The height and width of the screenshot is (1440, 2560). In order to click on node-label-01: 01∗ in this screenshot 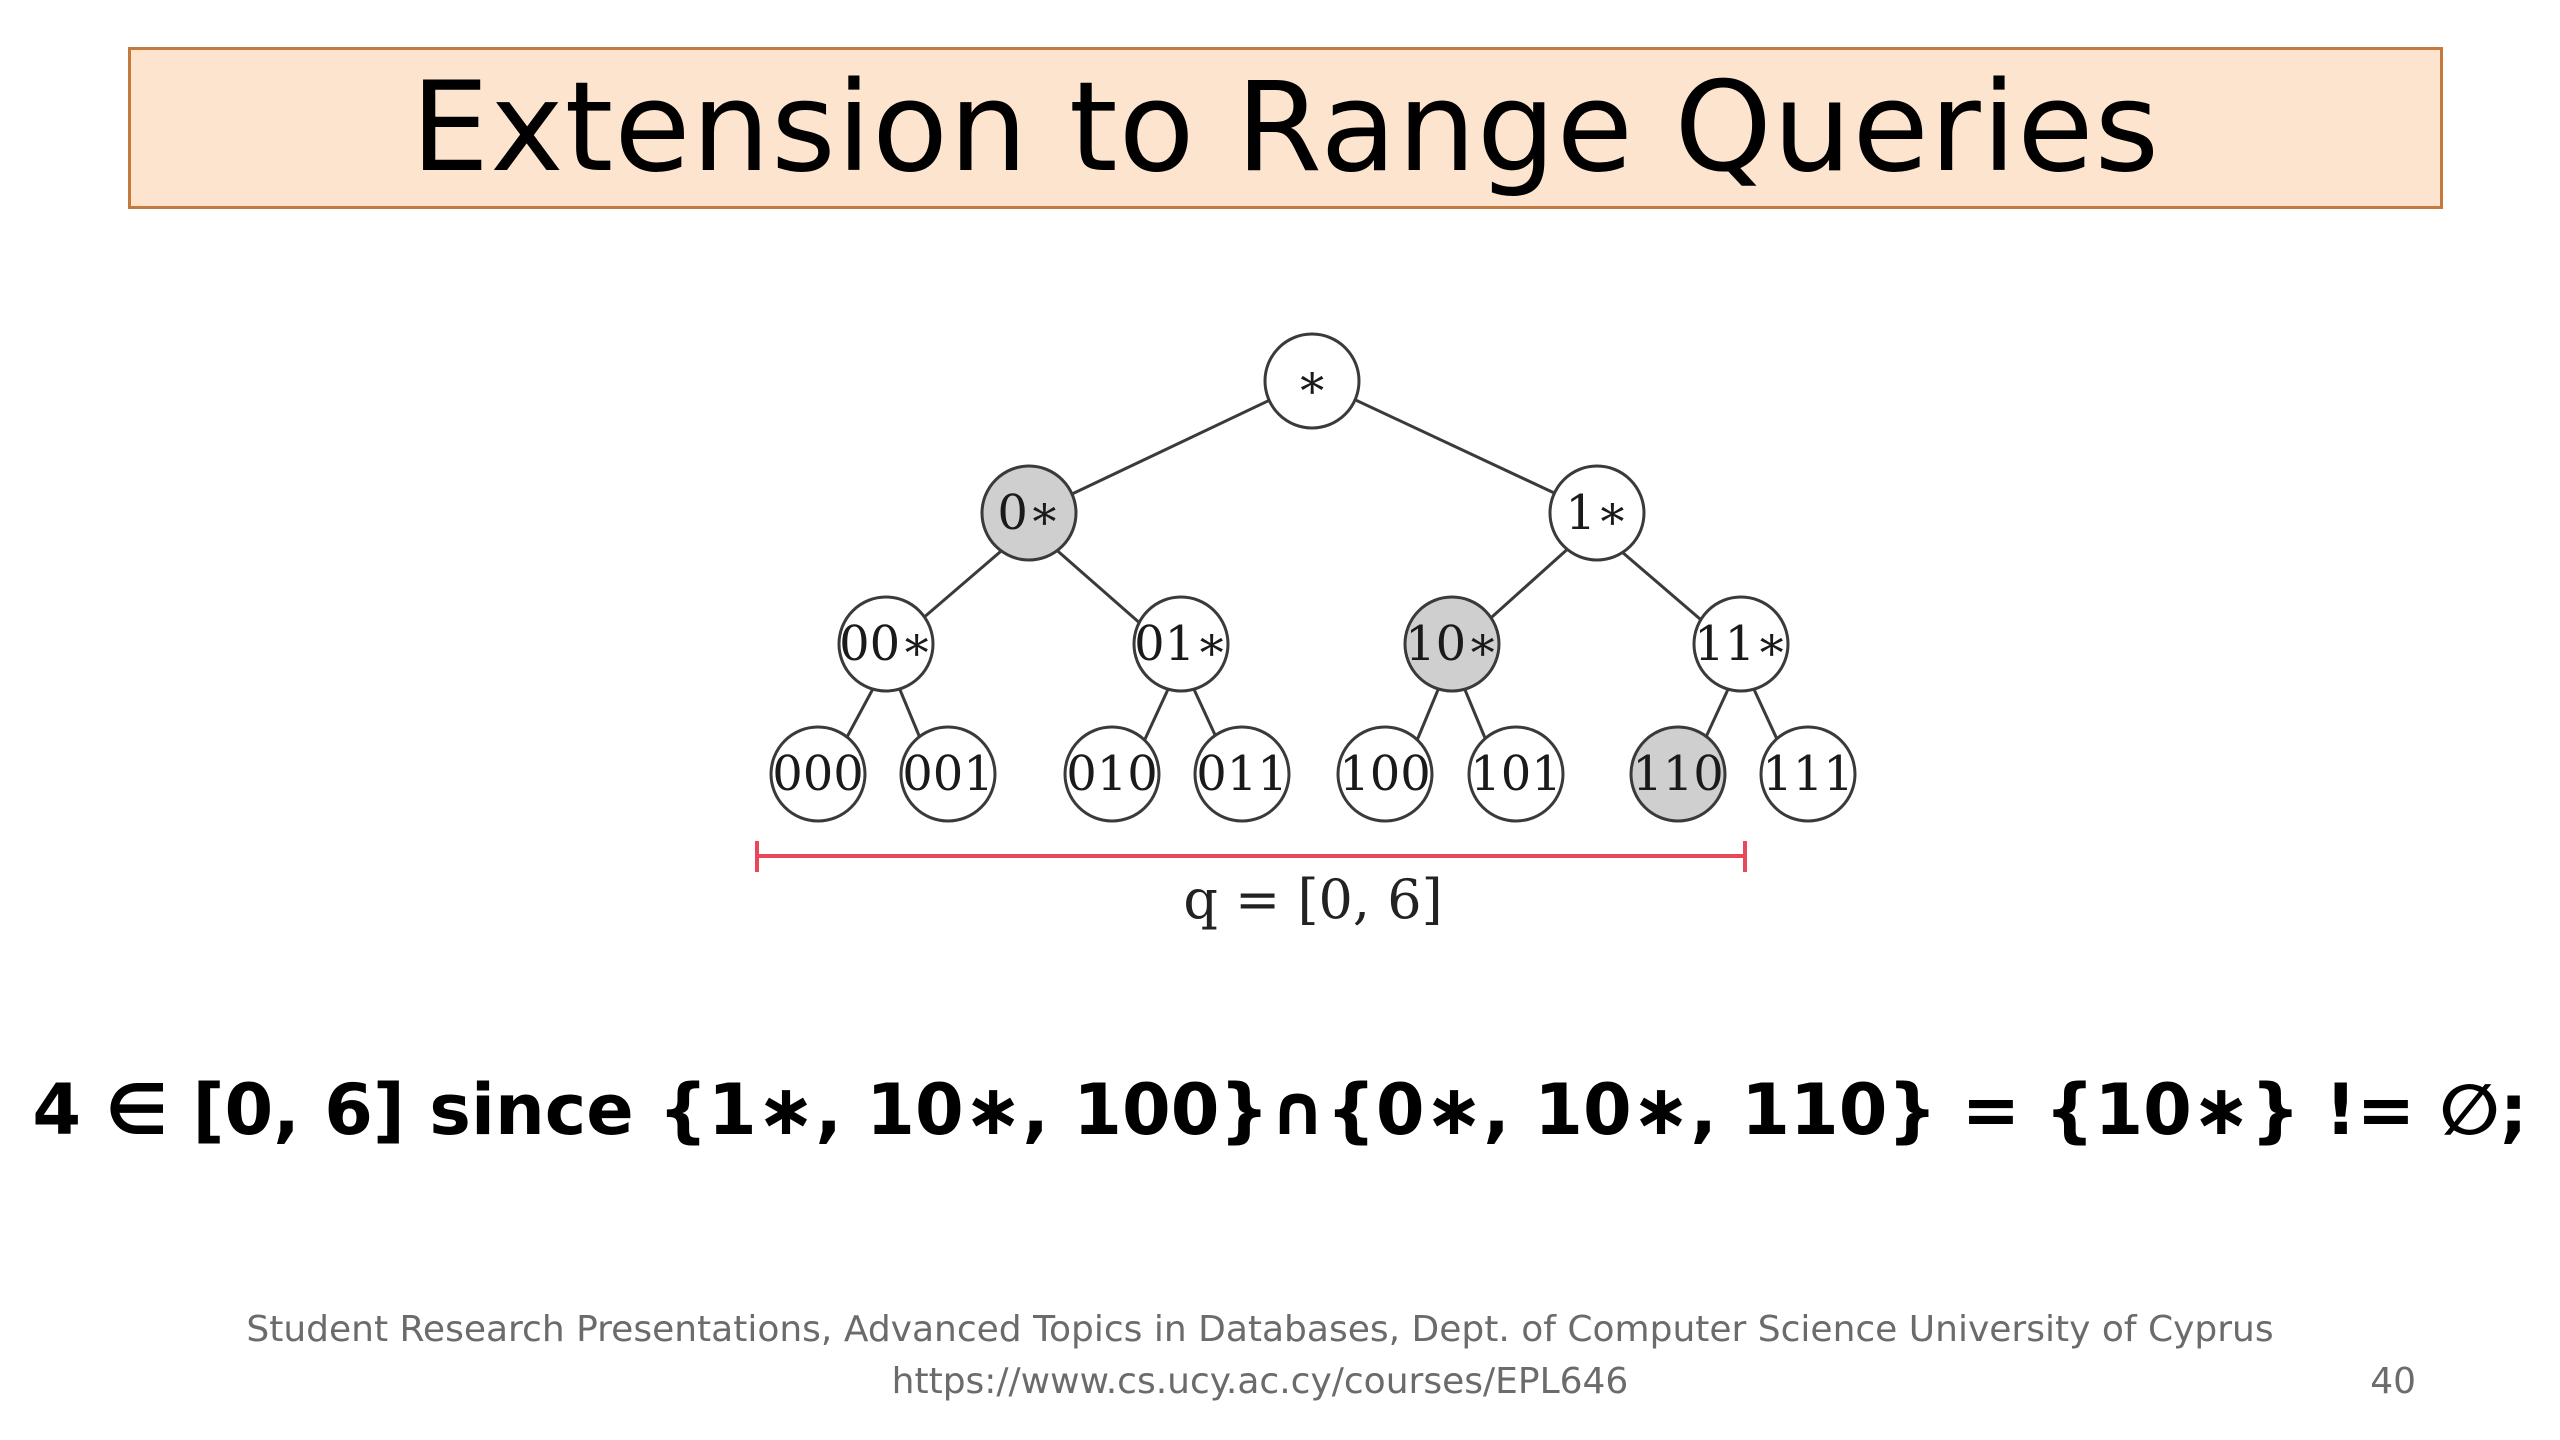, I will do `click(1181, 644)`.